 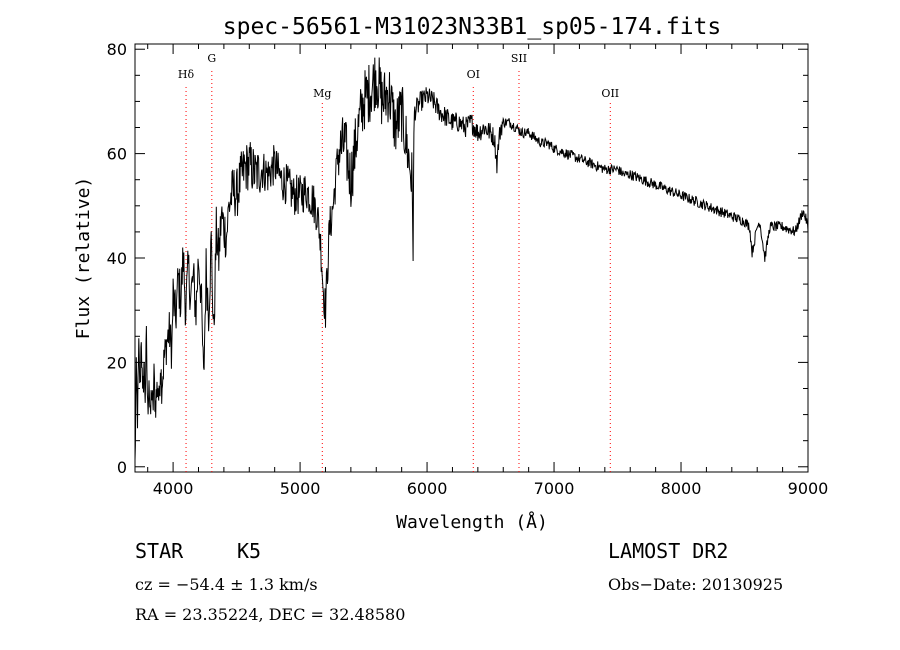 I want to click on y-tick-label: 60, so click(x=117, y=154).